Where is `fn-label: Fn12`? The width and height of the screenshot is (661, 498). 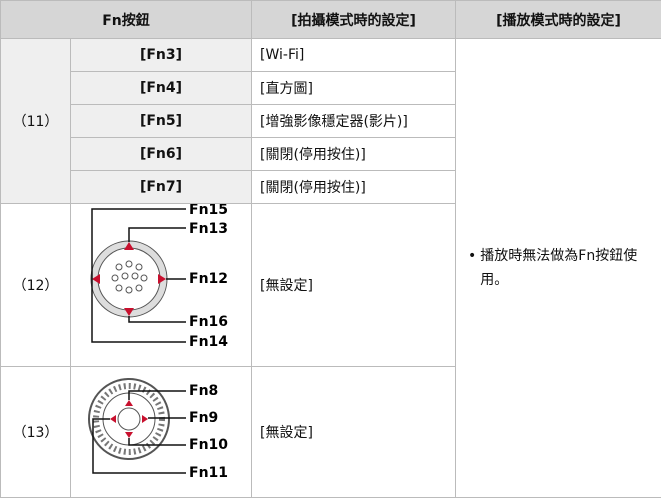 fn-label: Fn12 is located at coordinates (208, 279).